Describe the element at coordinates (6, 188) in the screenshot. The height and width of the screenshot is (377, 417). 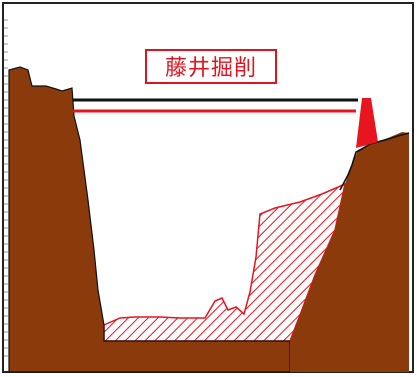
I see `left-axis-ticks` at that location.